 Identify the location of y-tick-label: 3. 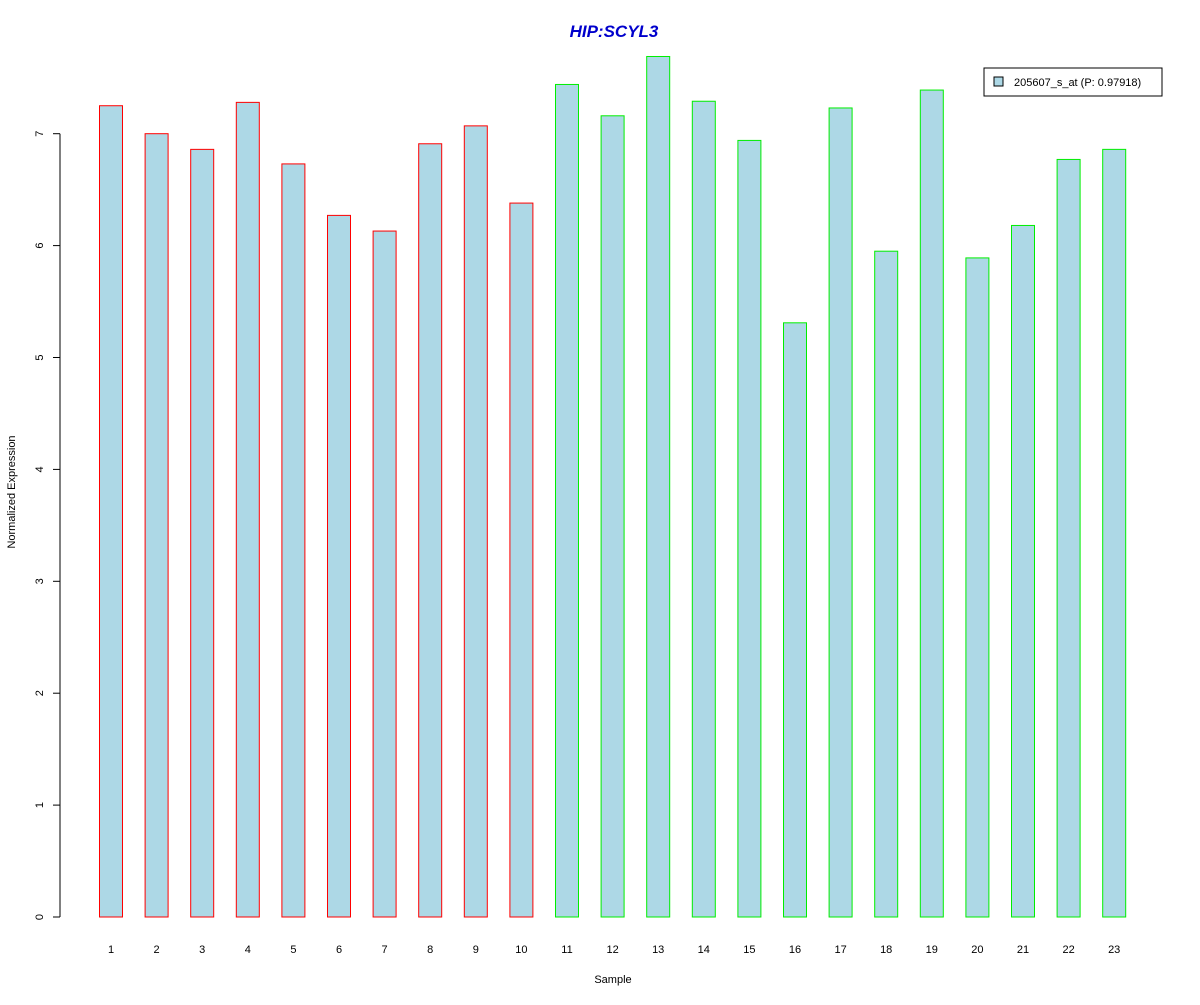
(40, 581).